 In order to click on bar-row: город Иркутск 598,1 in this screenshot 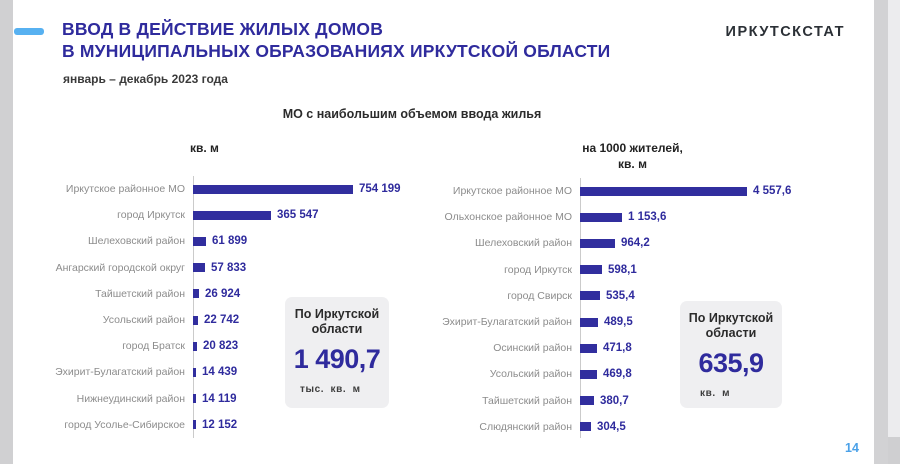, I will do `click(640, 270)`.